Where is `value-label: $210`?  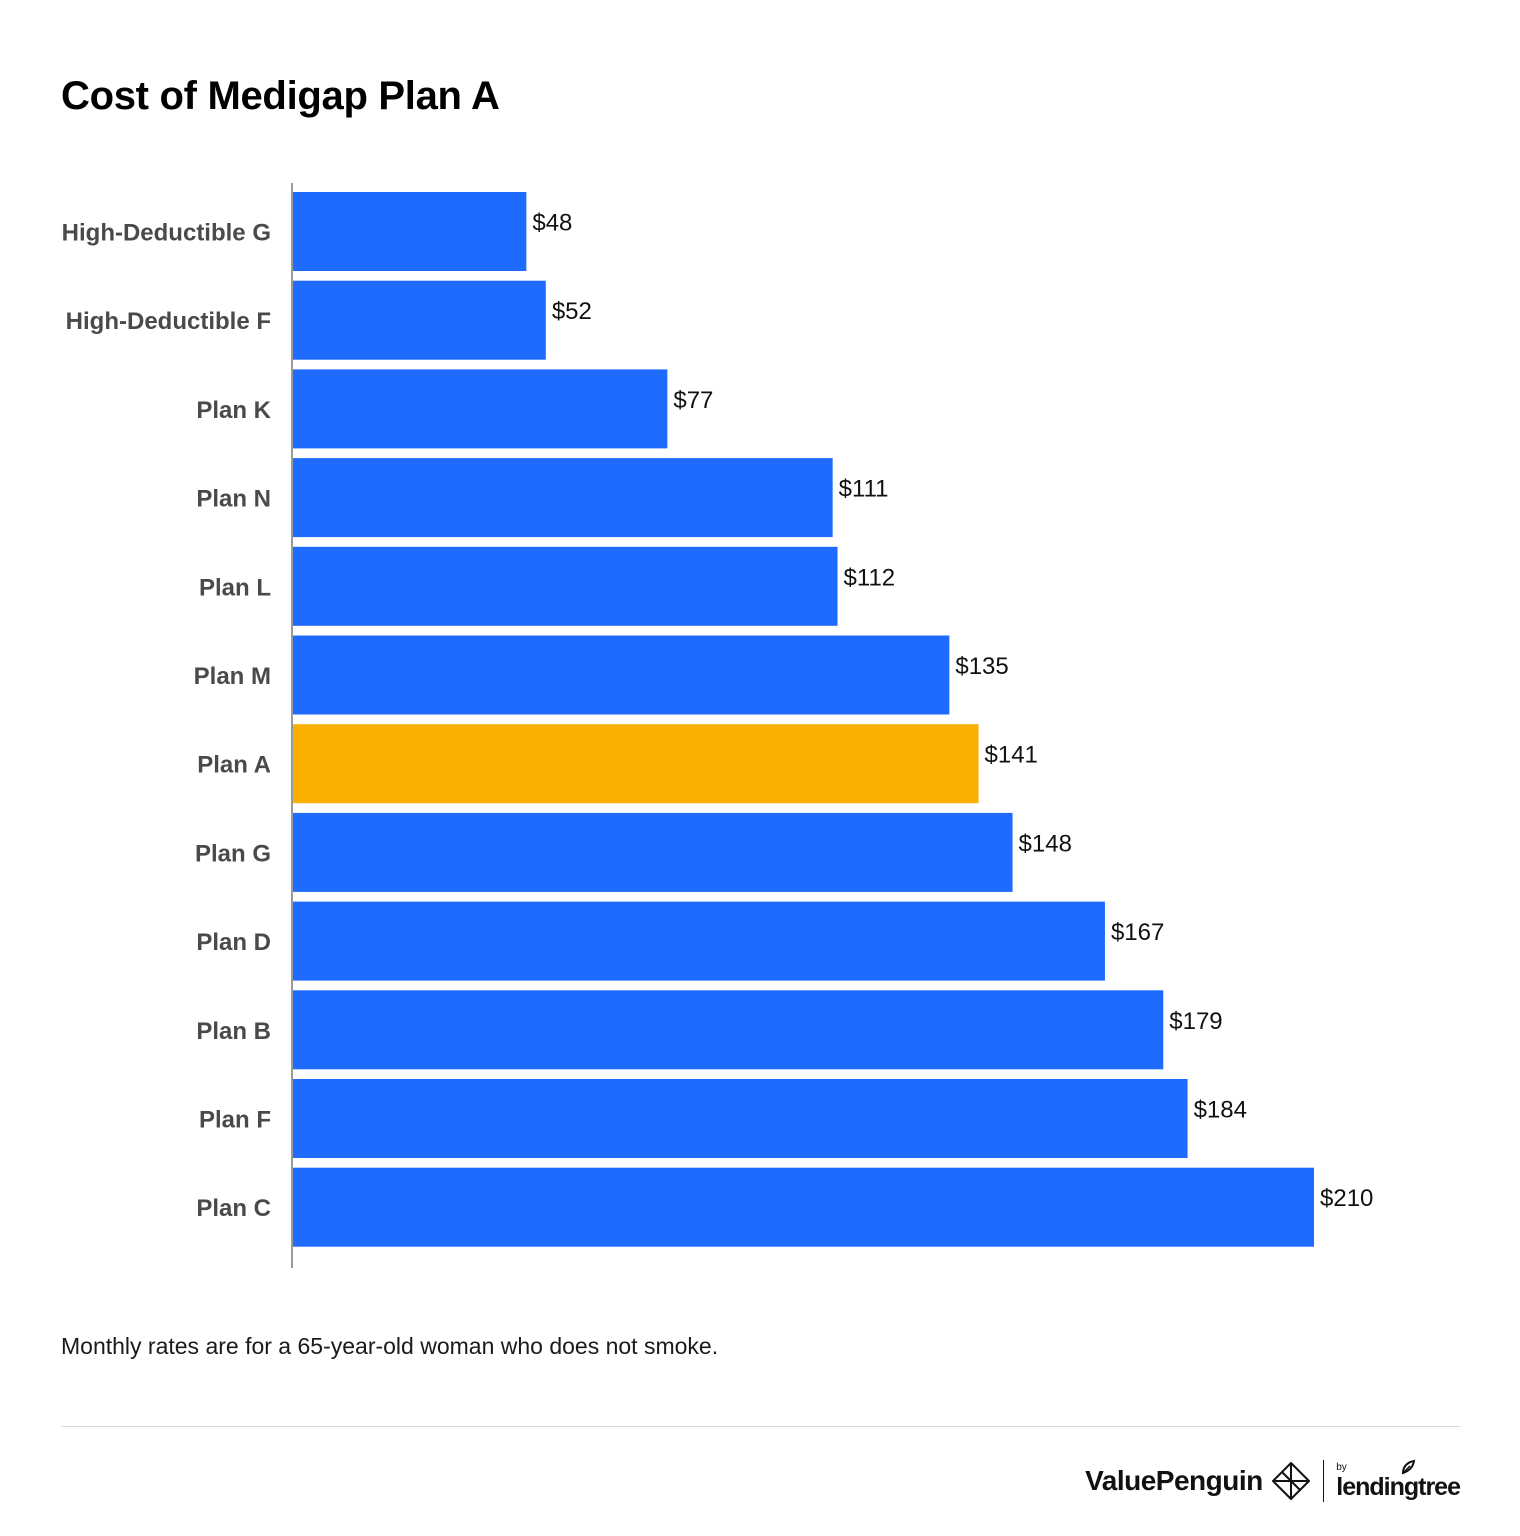 value-label: $210 is located at coordinates (1346, 1198).